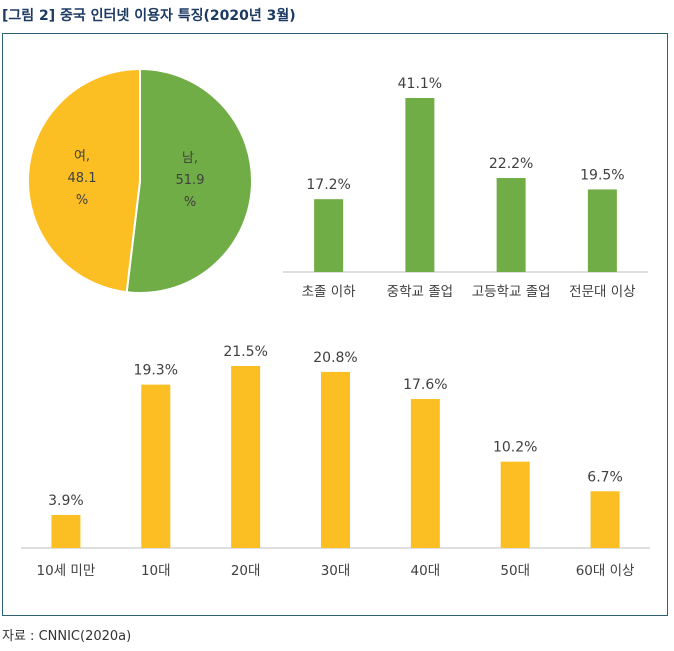  What do you see at coordinates (66, 501) in the screenshot?
I see `data-label: 3.9%` at bounding box center [66, 501].